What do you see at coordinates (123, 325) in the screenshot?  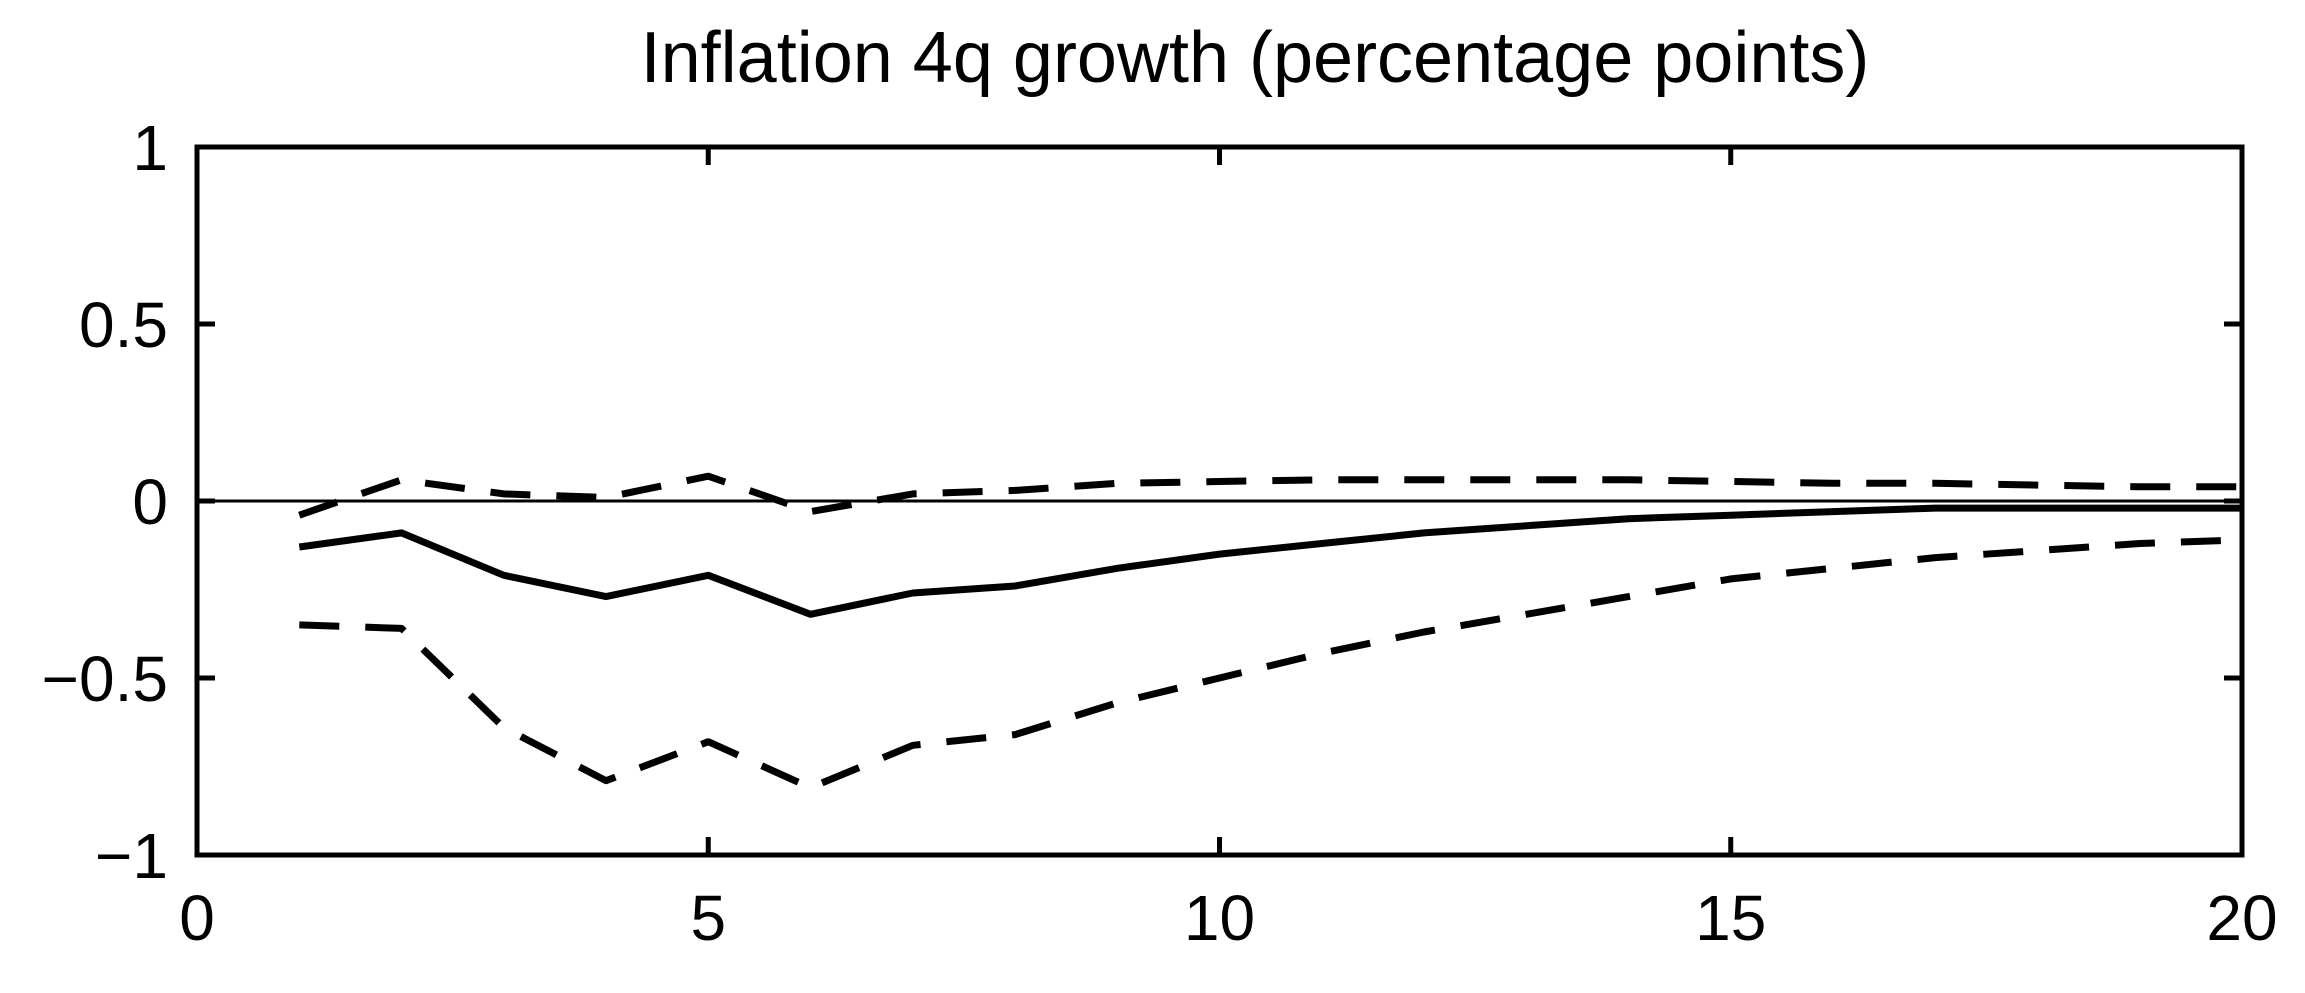 I see `y-tick-label: 0.5` at bounding box center [123, 325].